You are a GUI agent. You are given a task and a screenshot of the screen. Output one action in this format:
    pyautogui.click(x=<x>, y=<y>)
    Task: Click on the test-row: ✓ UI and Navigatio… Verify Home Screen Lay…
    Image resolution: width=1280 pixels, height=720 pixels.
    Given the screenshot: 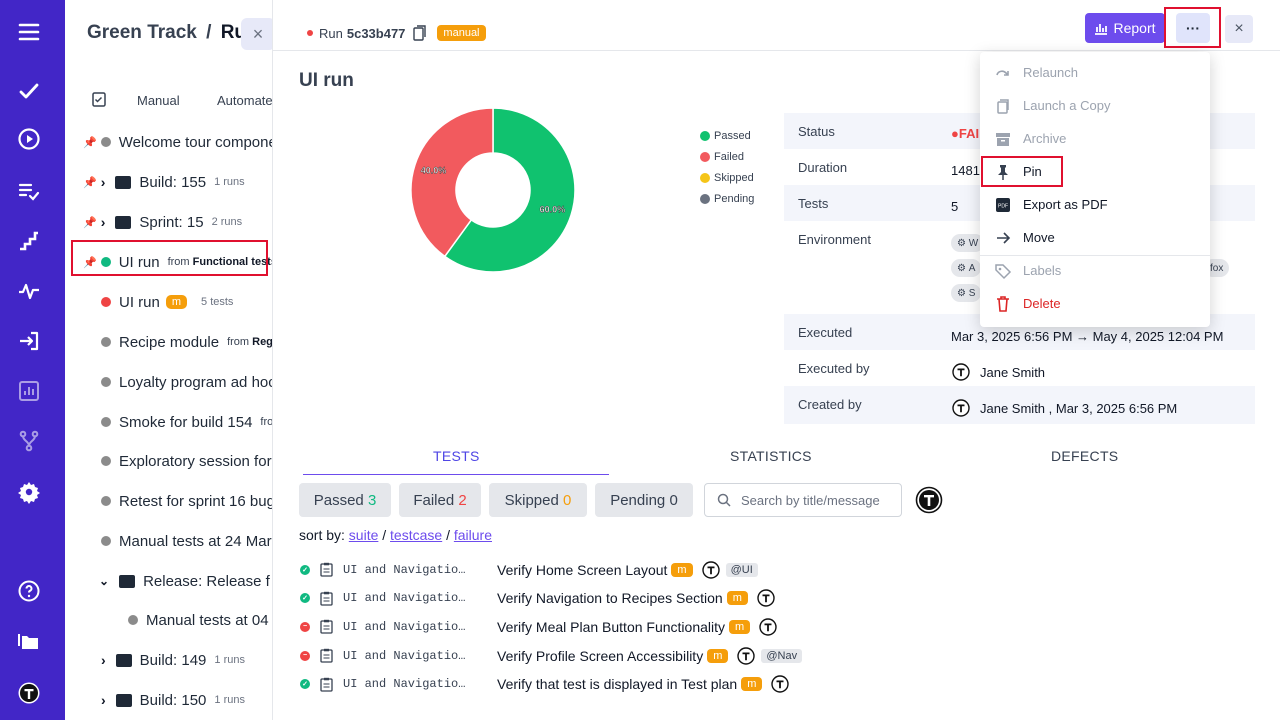 What is the action you would take?
    pyautogui.click(x=776, y=569)
    